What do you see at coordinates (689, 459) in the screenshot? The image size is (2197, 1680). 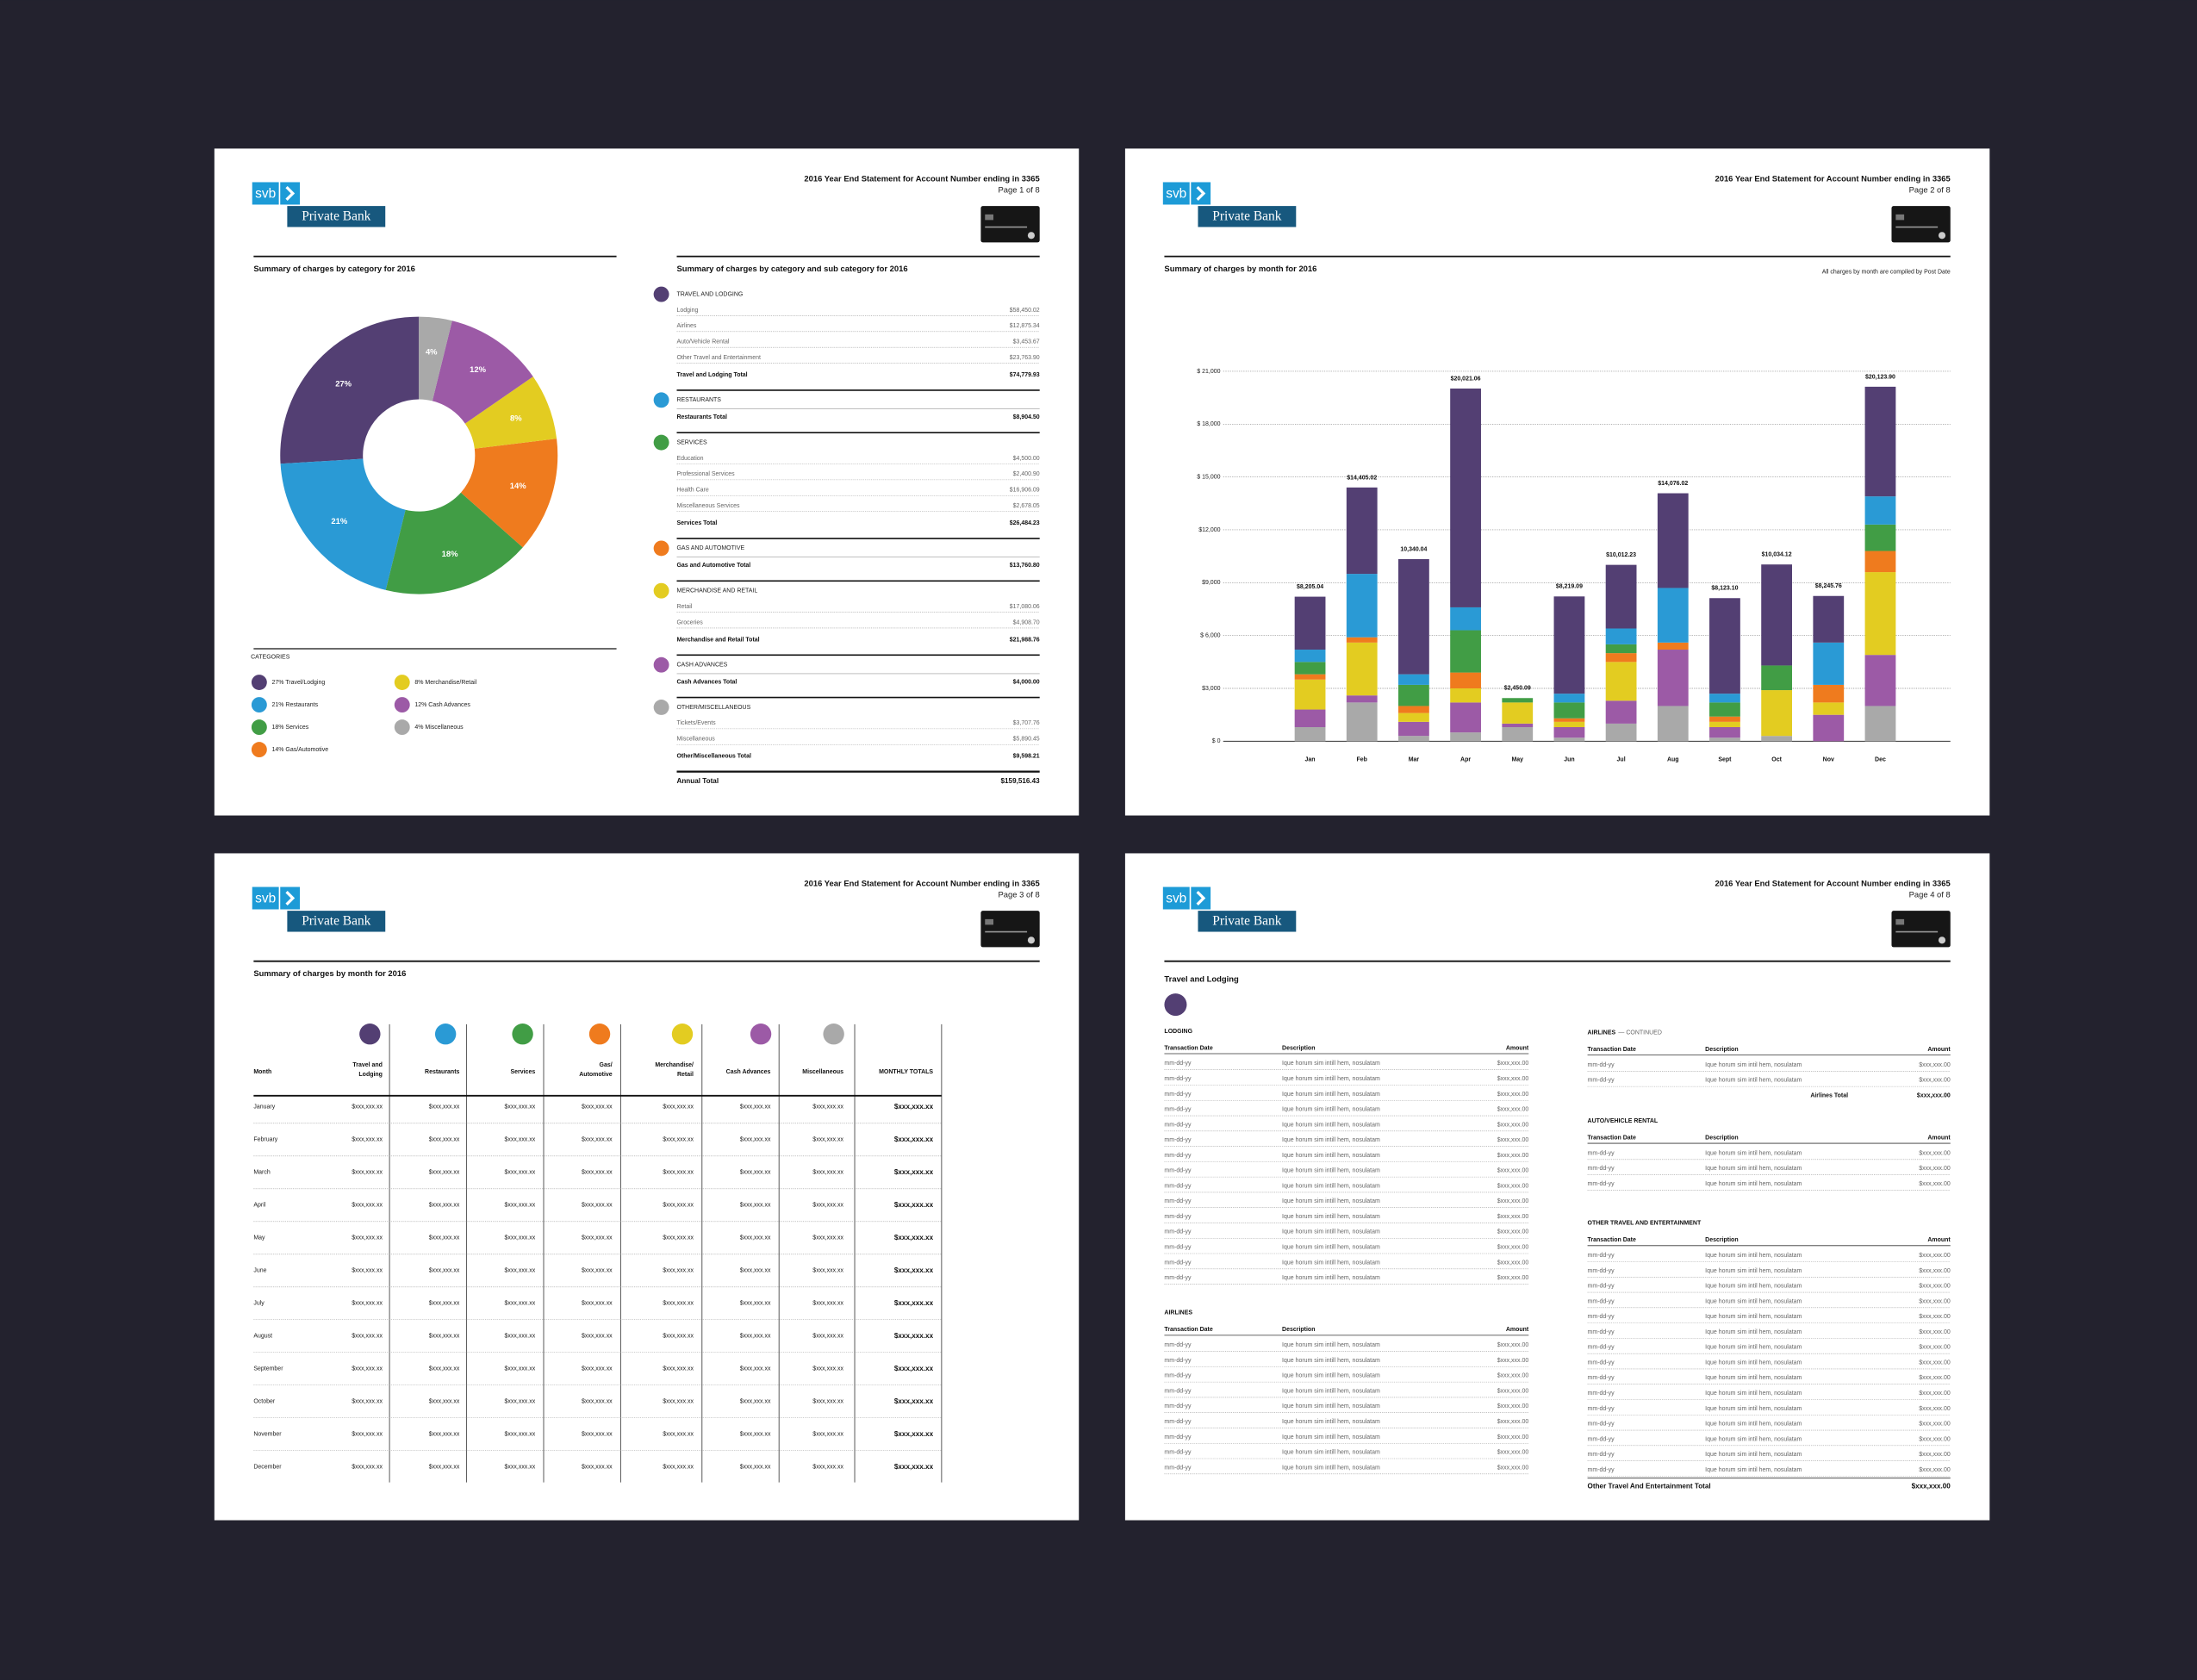 I see `item-name: Education` at bounding box center [689, 459].